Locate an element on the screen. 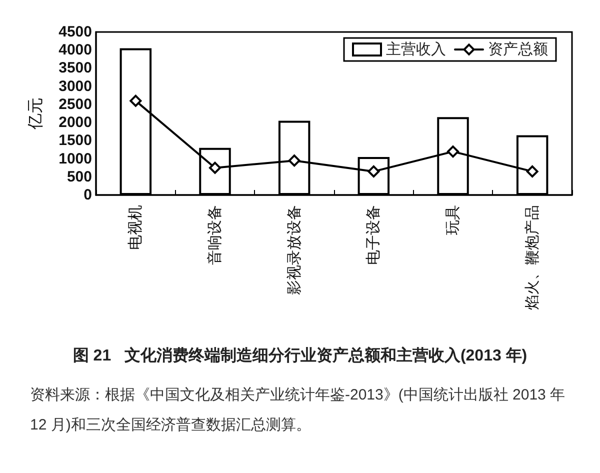  x-tick-label: 电视机 is located at coordinates (135, 227).